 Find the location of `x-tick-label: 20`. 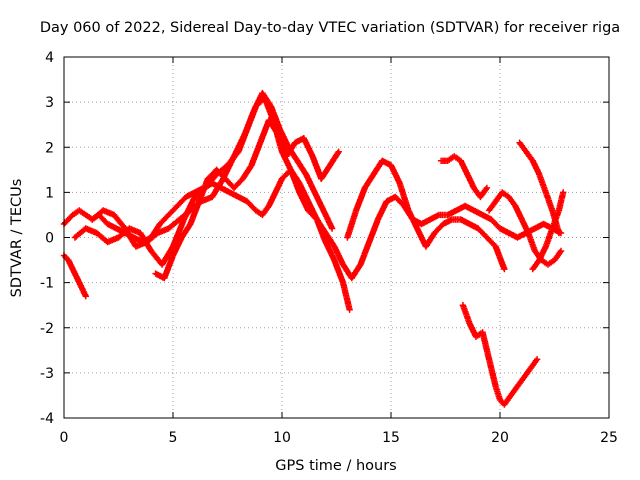

x-tick-label: 20 is located at coordinates (500, 438).